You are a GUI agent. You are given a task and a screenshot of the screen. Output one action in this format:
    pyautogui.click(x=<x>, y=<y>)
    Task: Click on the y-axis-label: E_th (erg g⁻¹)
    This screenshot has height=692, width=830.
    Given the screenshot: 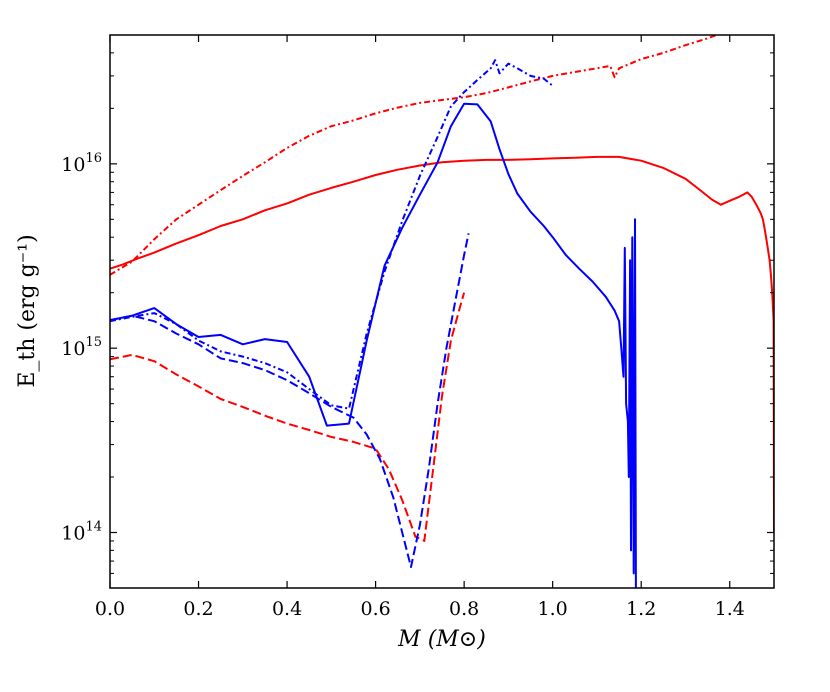 What is the action you would take?
    pyautogui.click(x=27, y=310)
    